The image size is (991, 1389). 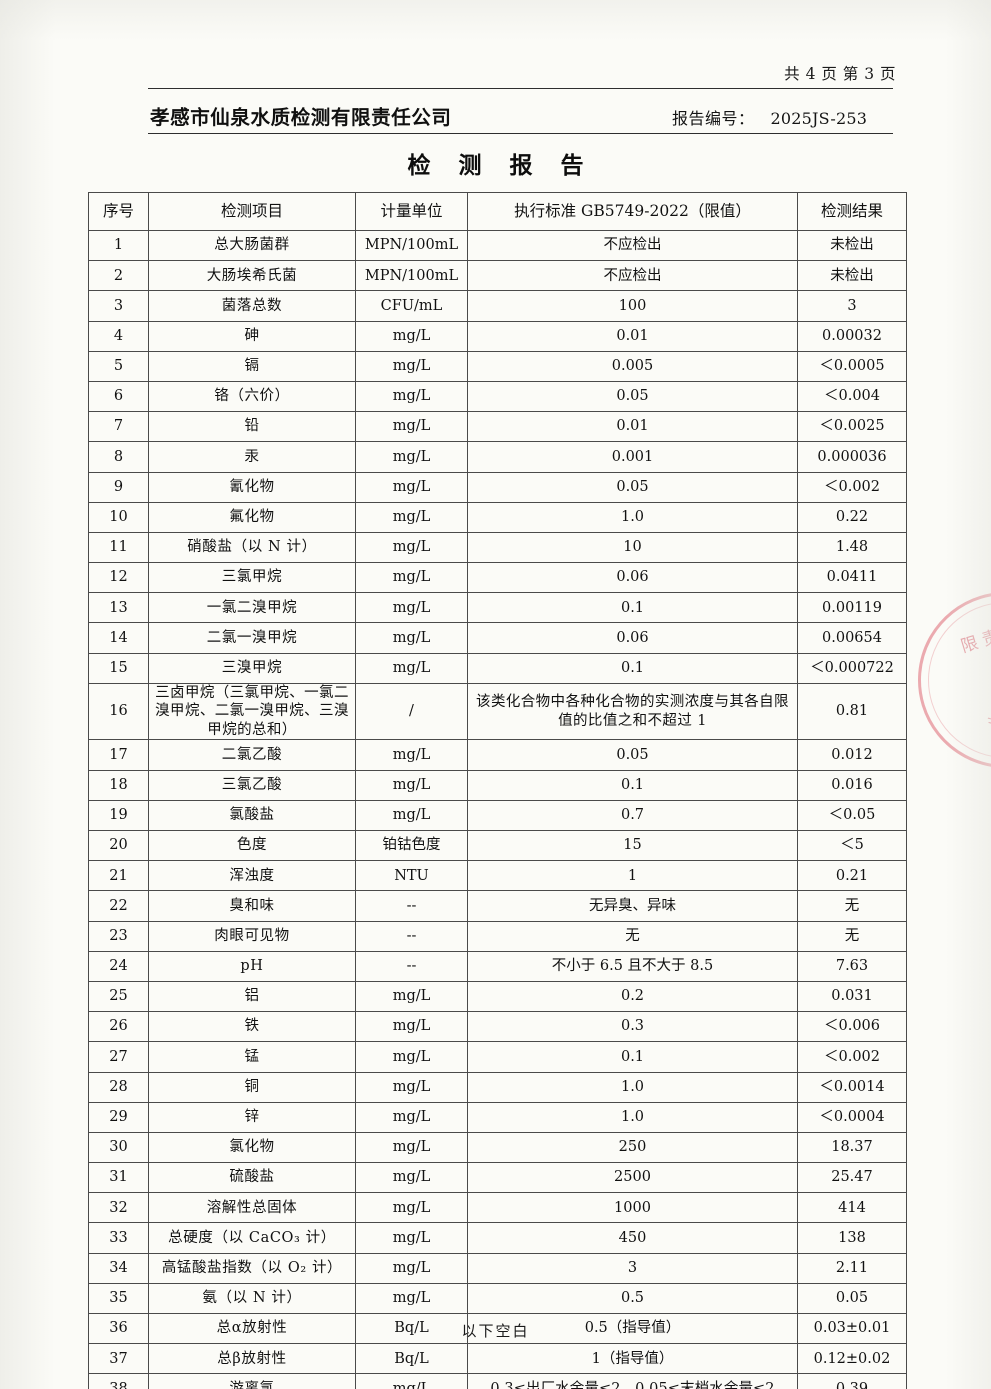 What do you see at coordinates (118, 936) in the screenshot?
I see `cell-no: 23` at bounding box center [118, 936].